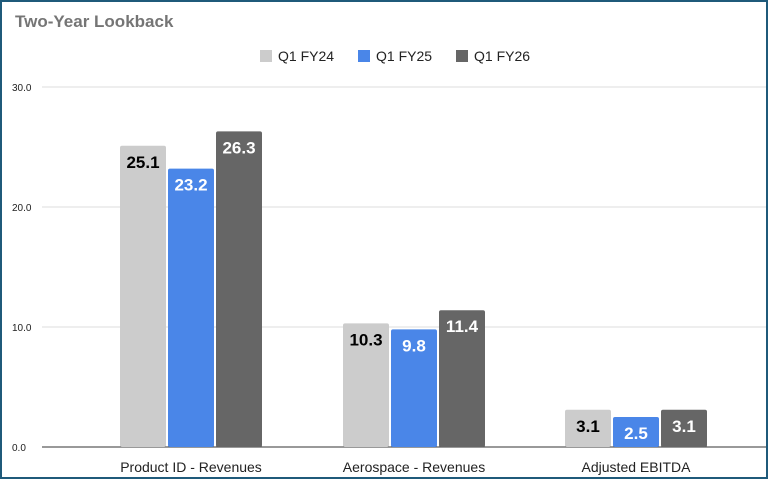 The width and height of the screenshot is (768, 479). What do you see at coordinates (414, 467) in the screenshot?
I see `x-tick-label: Aerospace - Revenues` at bounding box center [414, 467].